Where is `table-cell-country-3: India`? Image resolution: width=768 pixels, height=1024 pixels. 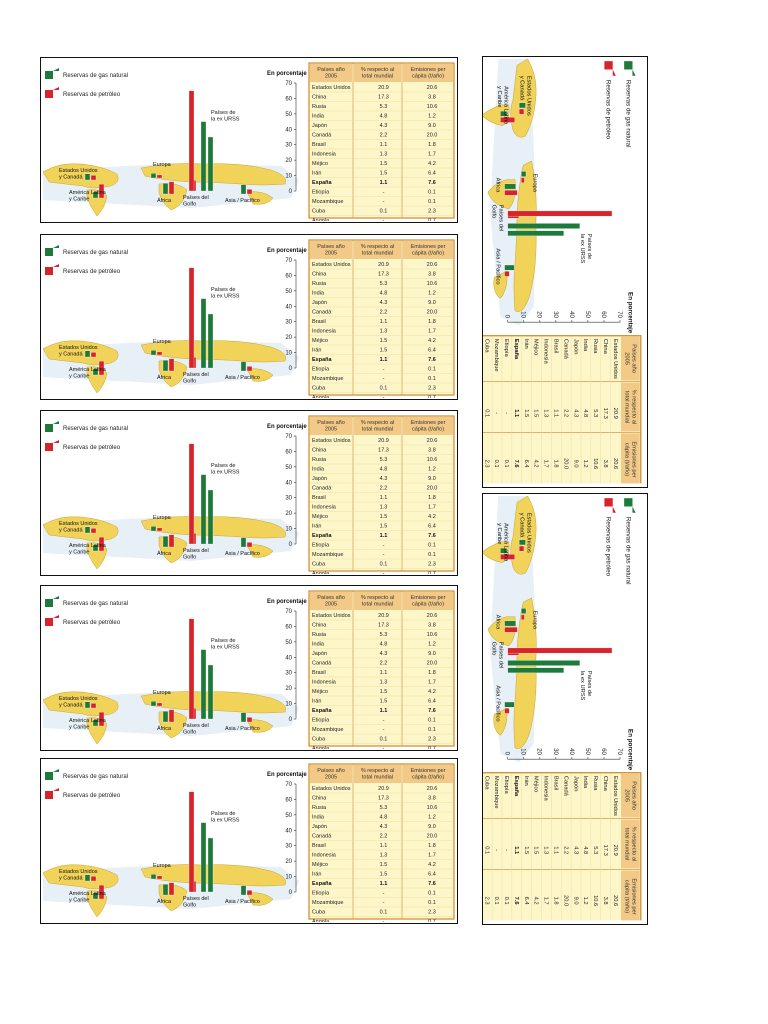 table-cell-country-3: India is located at coordinates (585, 345).